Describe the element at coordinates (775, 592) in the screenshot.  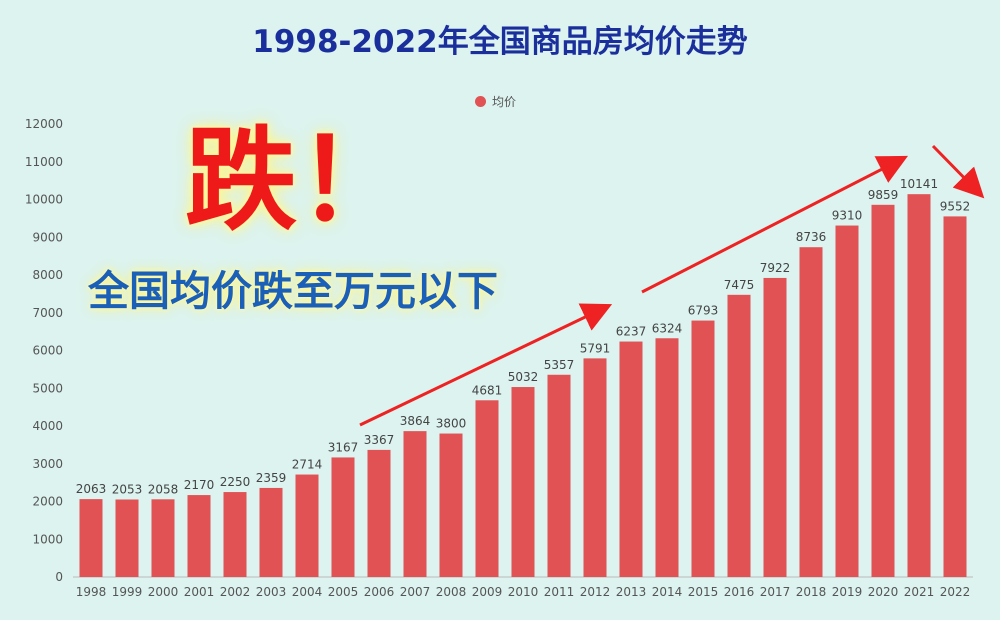
I see `x-tick-label: 2017` at that location.